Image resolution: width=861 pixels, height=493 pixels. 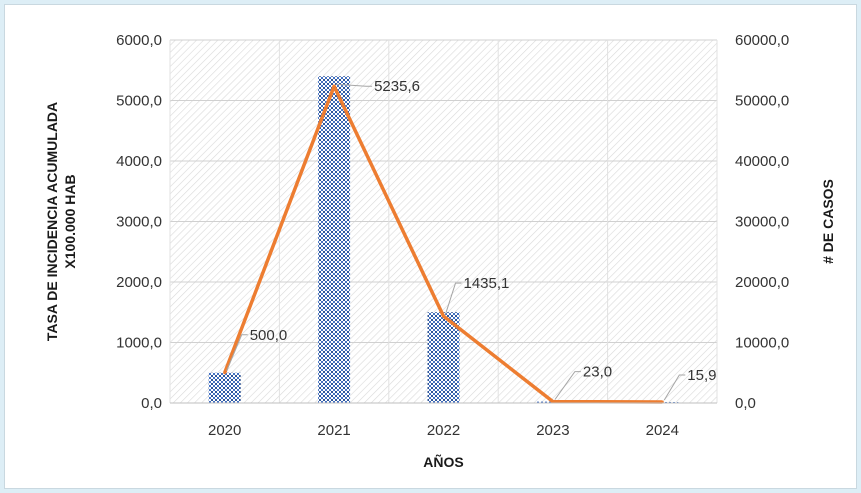 What do you see at coordinates (762, 161) in the screenshot?
I see `right-y-tick-label: 40000,0` at bounding box center [762, 161].